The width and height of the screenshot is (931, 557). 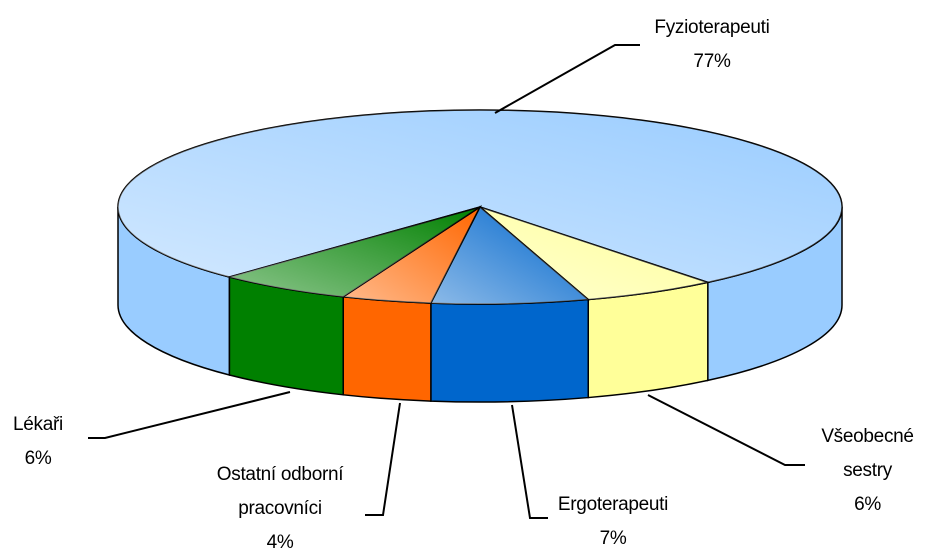 What do you see at coordinates (712, 45) in the screenshot?
I see `slice-label: Fyzioterapeuti 77%` at bounding box center [712, 45].